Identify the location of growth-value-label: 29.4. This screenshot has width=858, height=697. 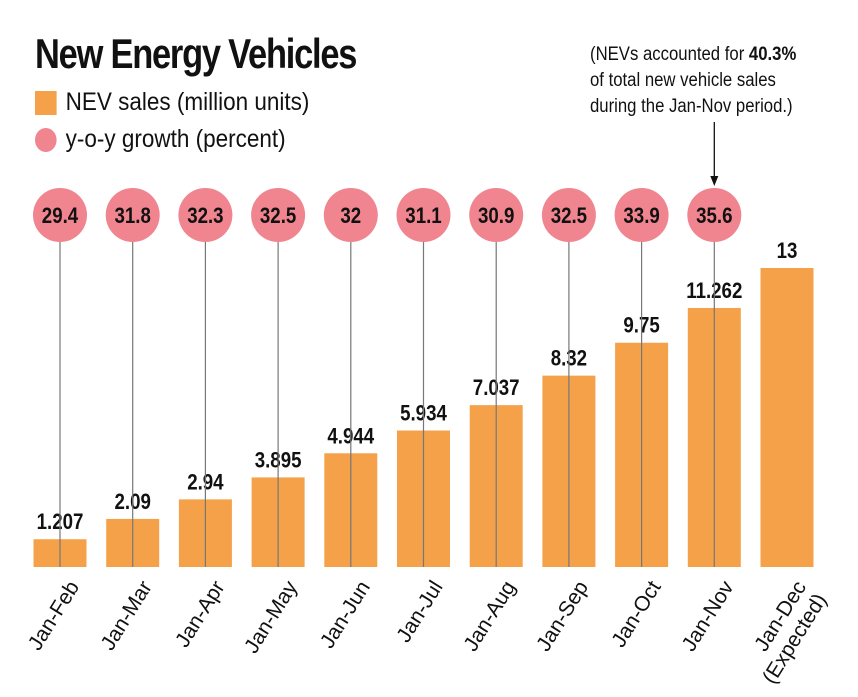
(60, 217).